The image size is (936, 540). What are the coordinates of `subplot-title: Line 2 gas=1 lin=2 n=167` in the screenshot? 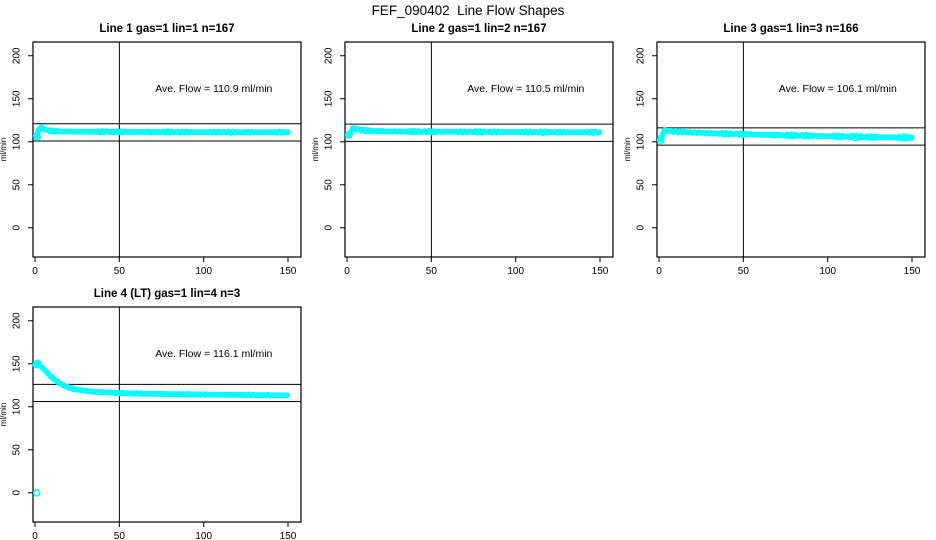 It's located at (478, 29).